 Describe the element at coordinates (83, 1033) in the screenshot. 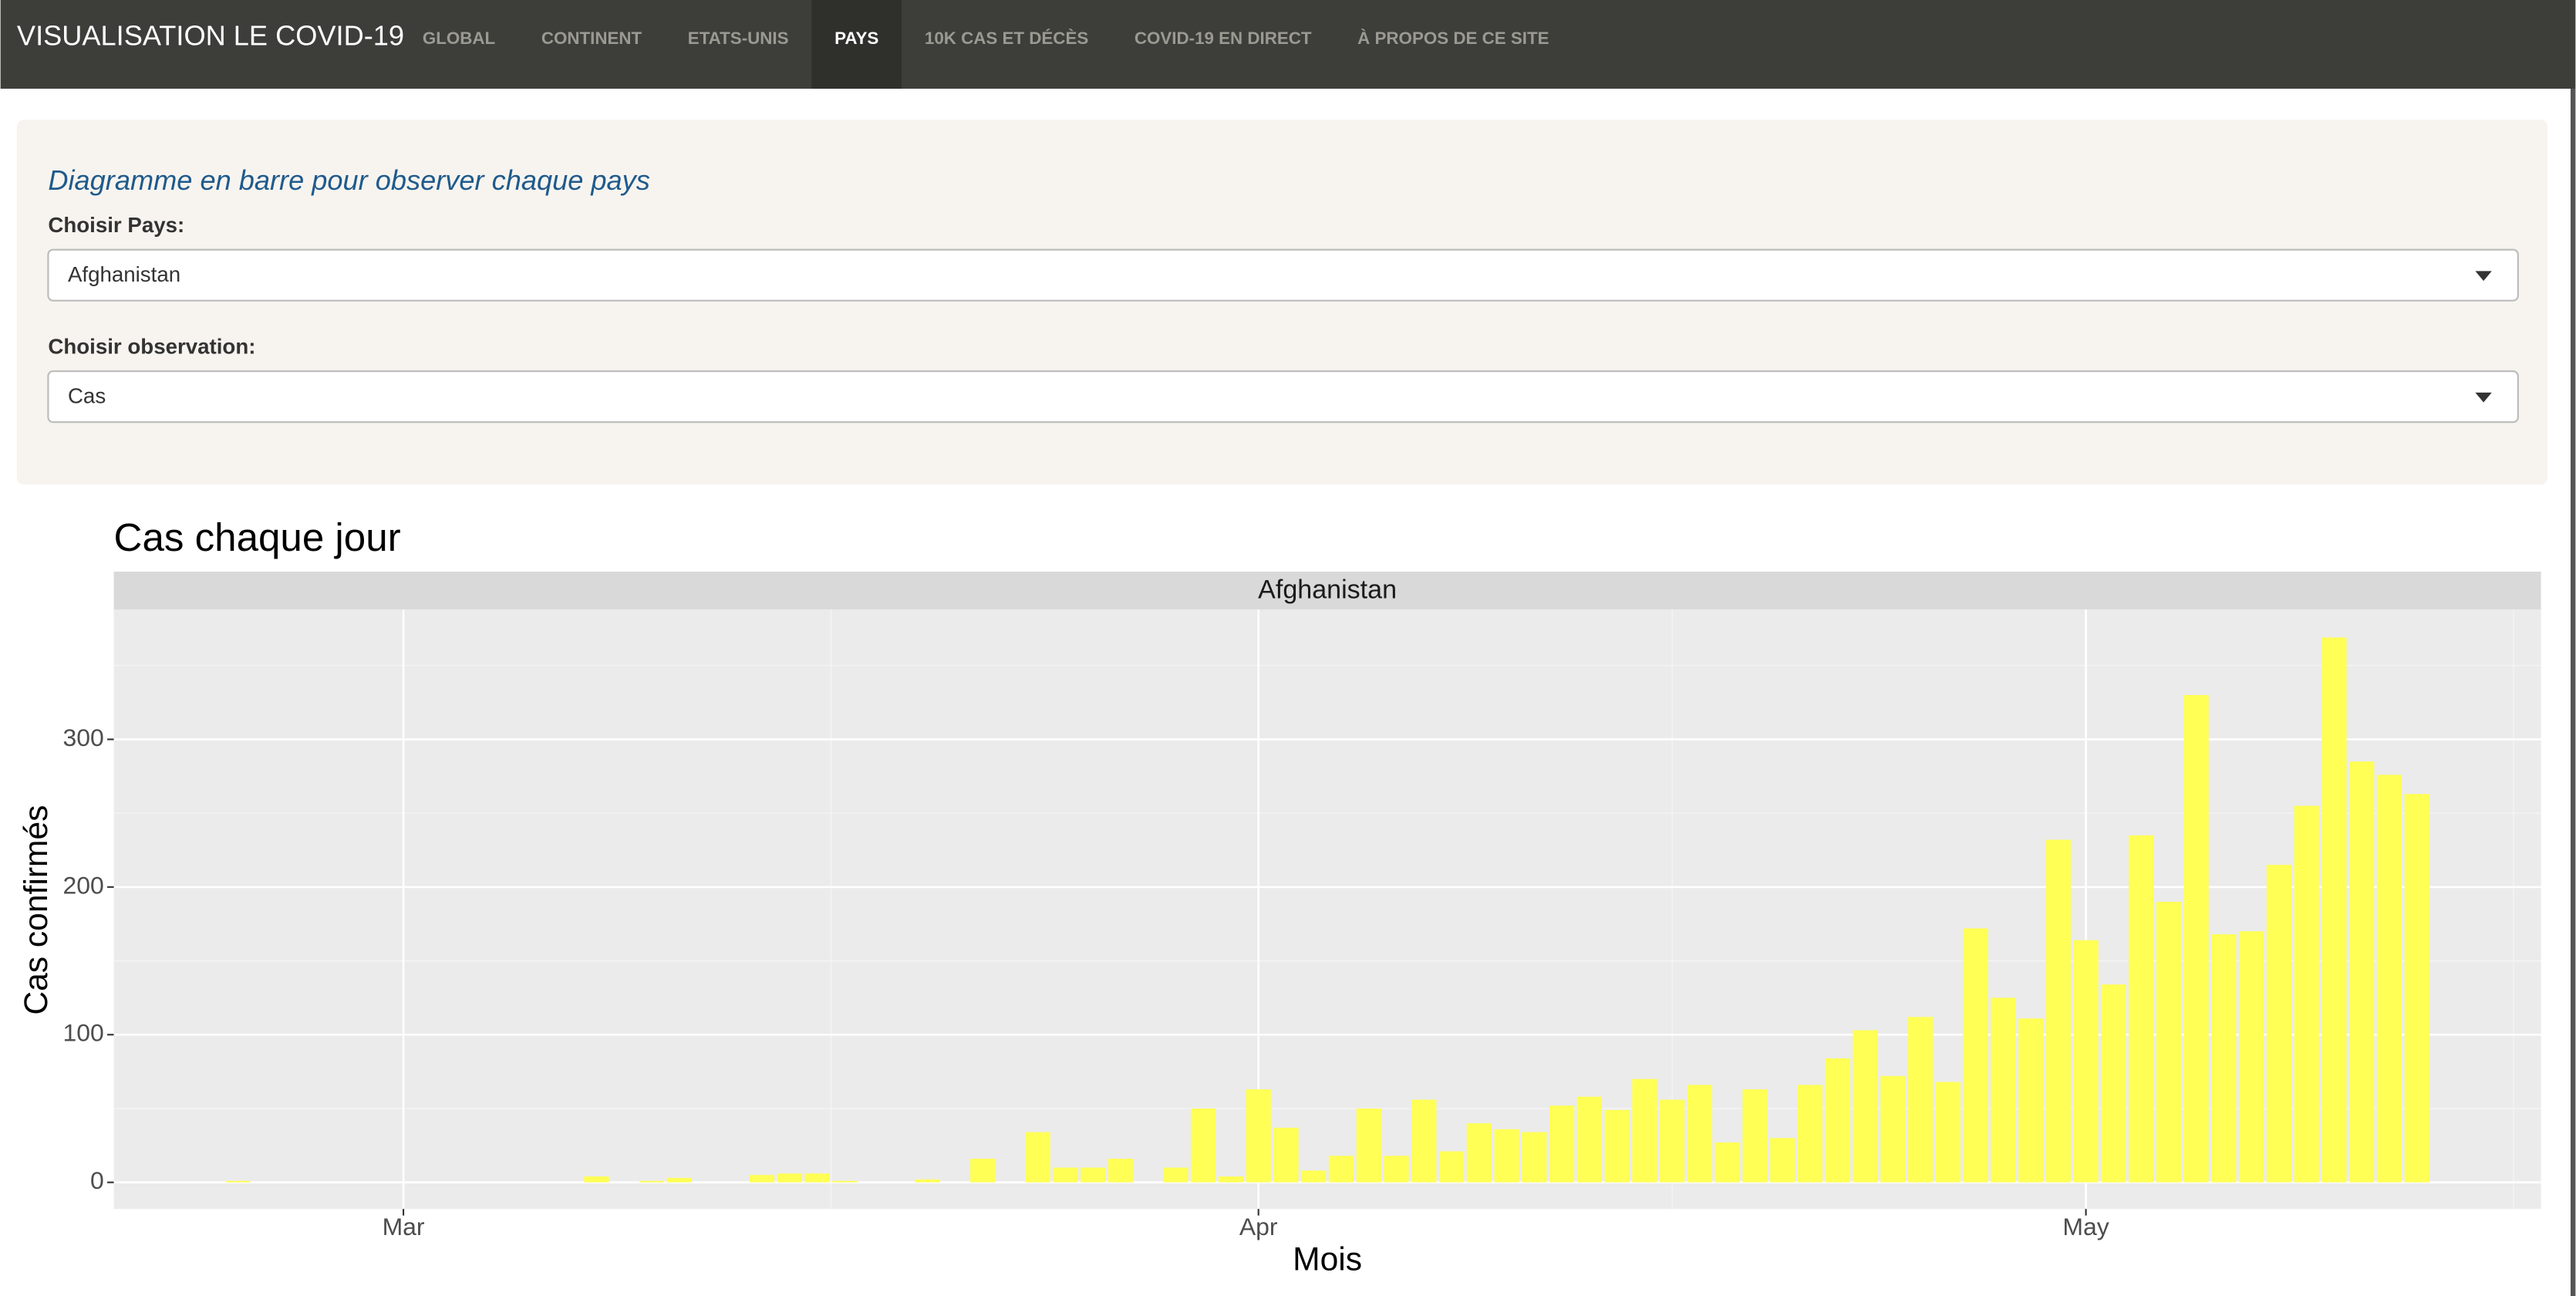

I see `y-tick-label: 100` at that location.